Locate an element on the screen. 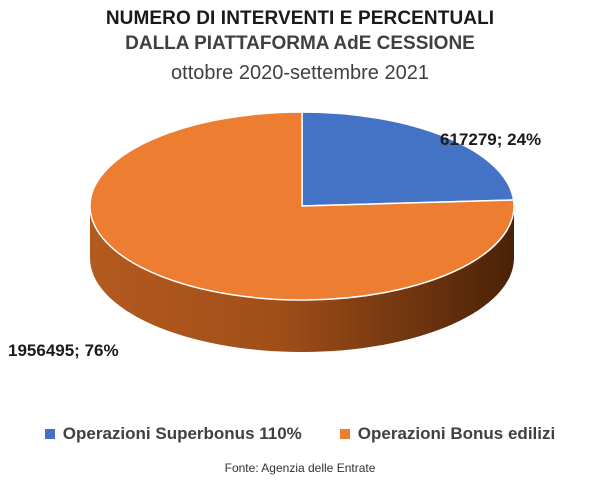 This screenshot has width=600, height=487. chart-title-line2: DALLA PIATTAFORMA AdE CESSIONE is located at coordinates (300, 43).